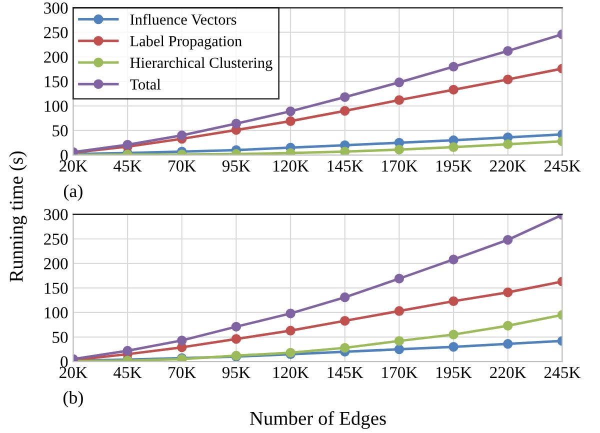 This screenshot has height=433, width=600. Describe the element at coordinates (183, 19) in the screenshot. I see `legend-label: Influence Vectors` at that location.